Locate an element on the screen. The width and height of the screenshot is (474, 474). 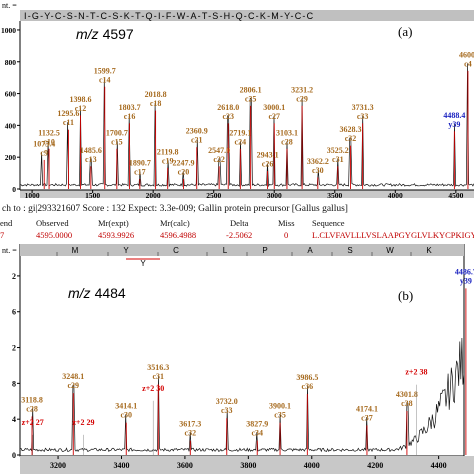
peak-ion-label: c15 is located at coordinates (117, 141).